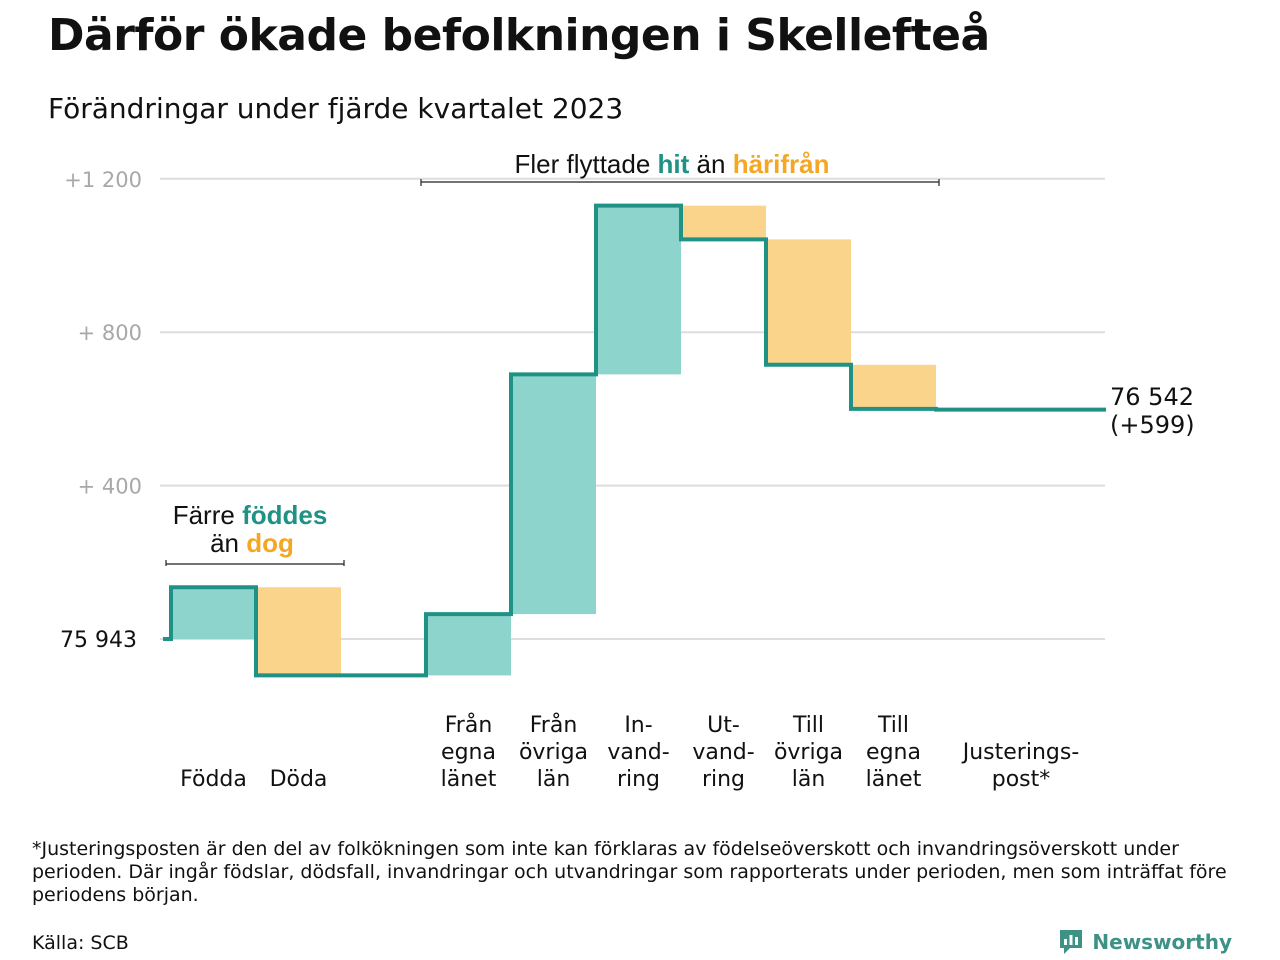 This screenshot has height=960, width=1280. I want to click on category-label: Döda, so click(299, 779).